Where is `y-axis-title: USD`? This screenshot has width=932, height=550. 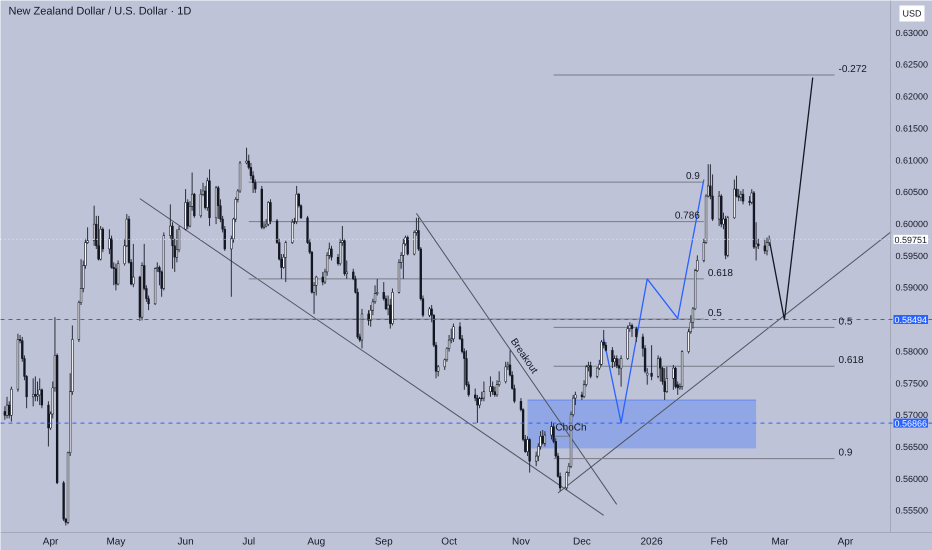 y-axis-title: USD is located at coordinates (912, 13).